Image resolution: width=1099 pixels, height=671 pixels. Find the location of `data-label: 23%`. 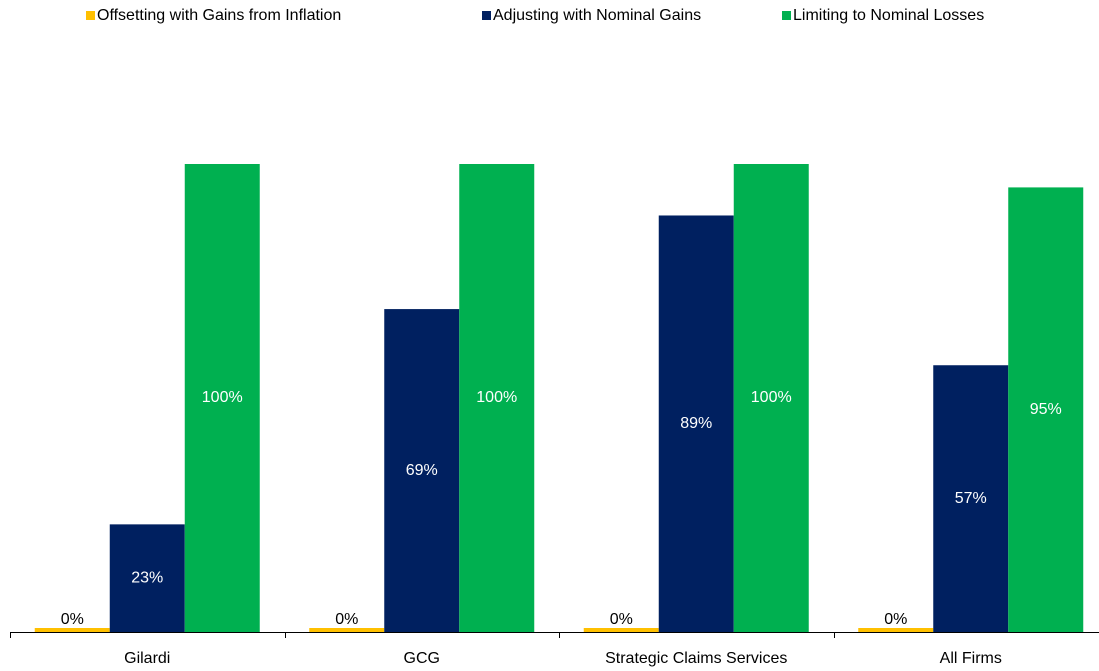

data-label: 23% is located at coordinates (147, 577).